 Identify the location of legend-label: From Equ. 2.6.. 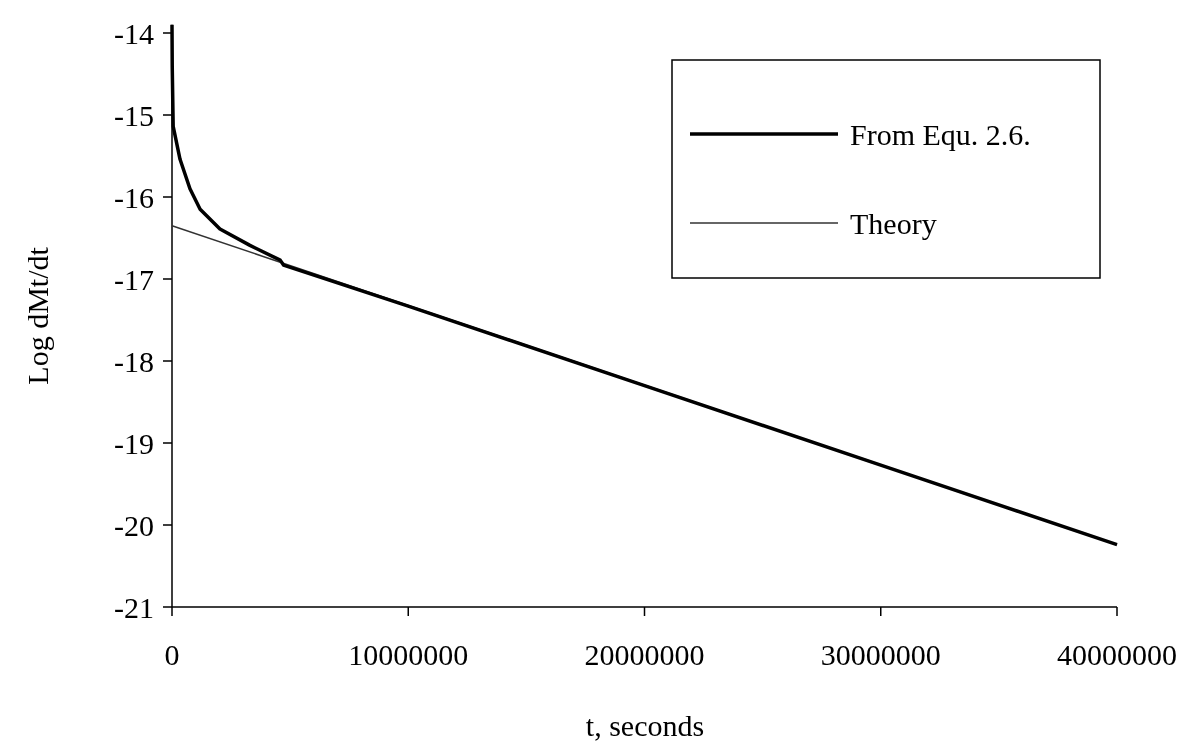
(940, 134).